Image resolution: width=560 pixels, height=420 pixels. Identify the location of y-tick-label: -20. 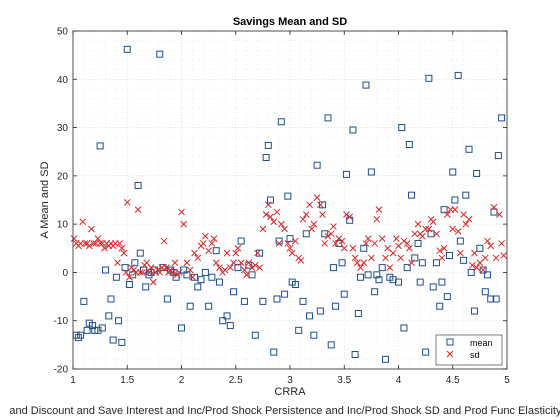
(61, 370).